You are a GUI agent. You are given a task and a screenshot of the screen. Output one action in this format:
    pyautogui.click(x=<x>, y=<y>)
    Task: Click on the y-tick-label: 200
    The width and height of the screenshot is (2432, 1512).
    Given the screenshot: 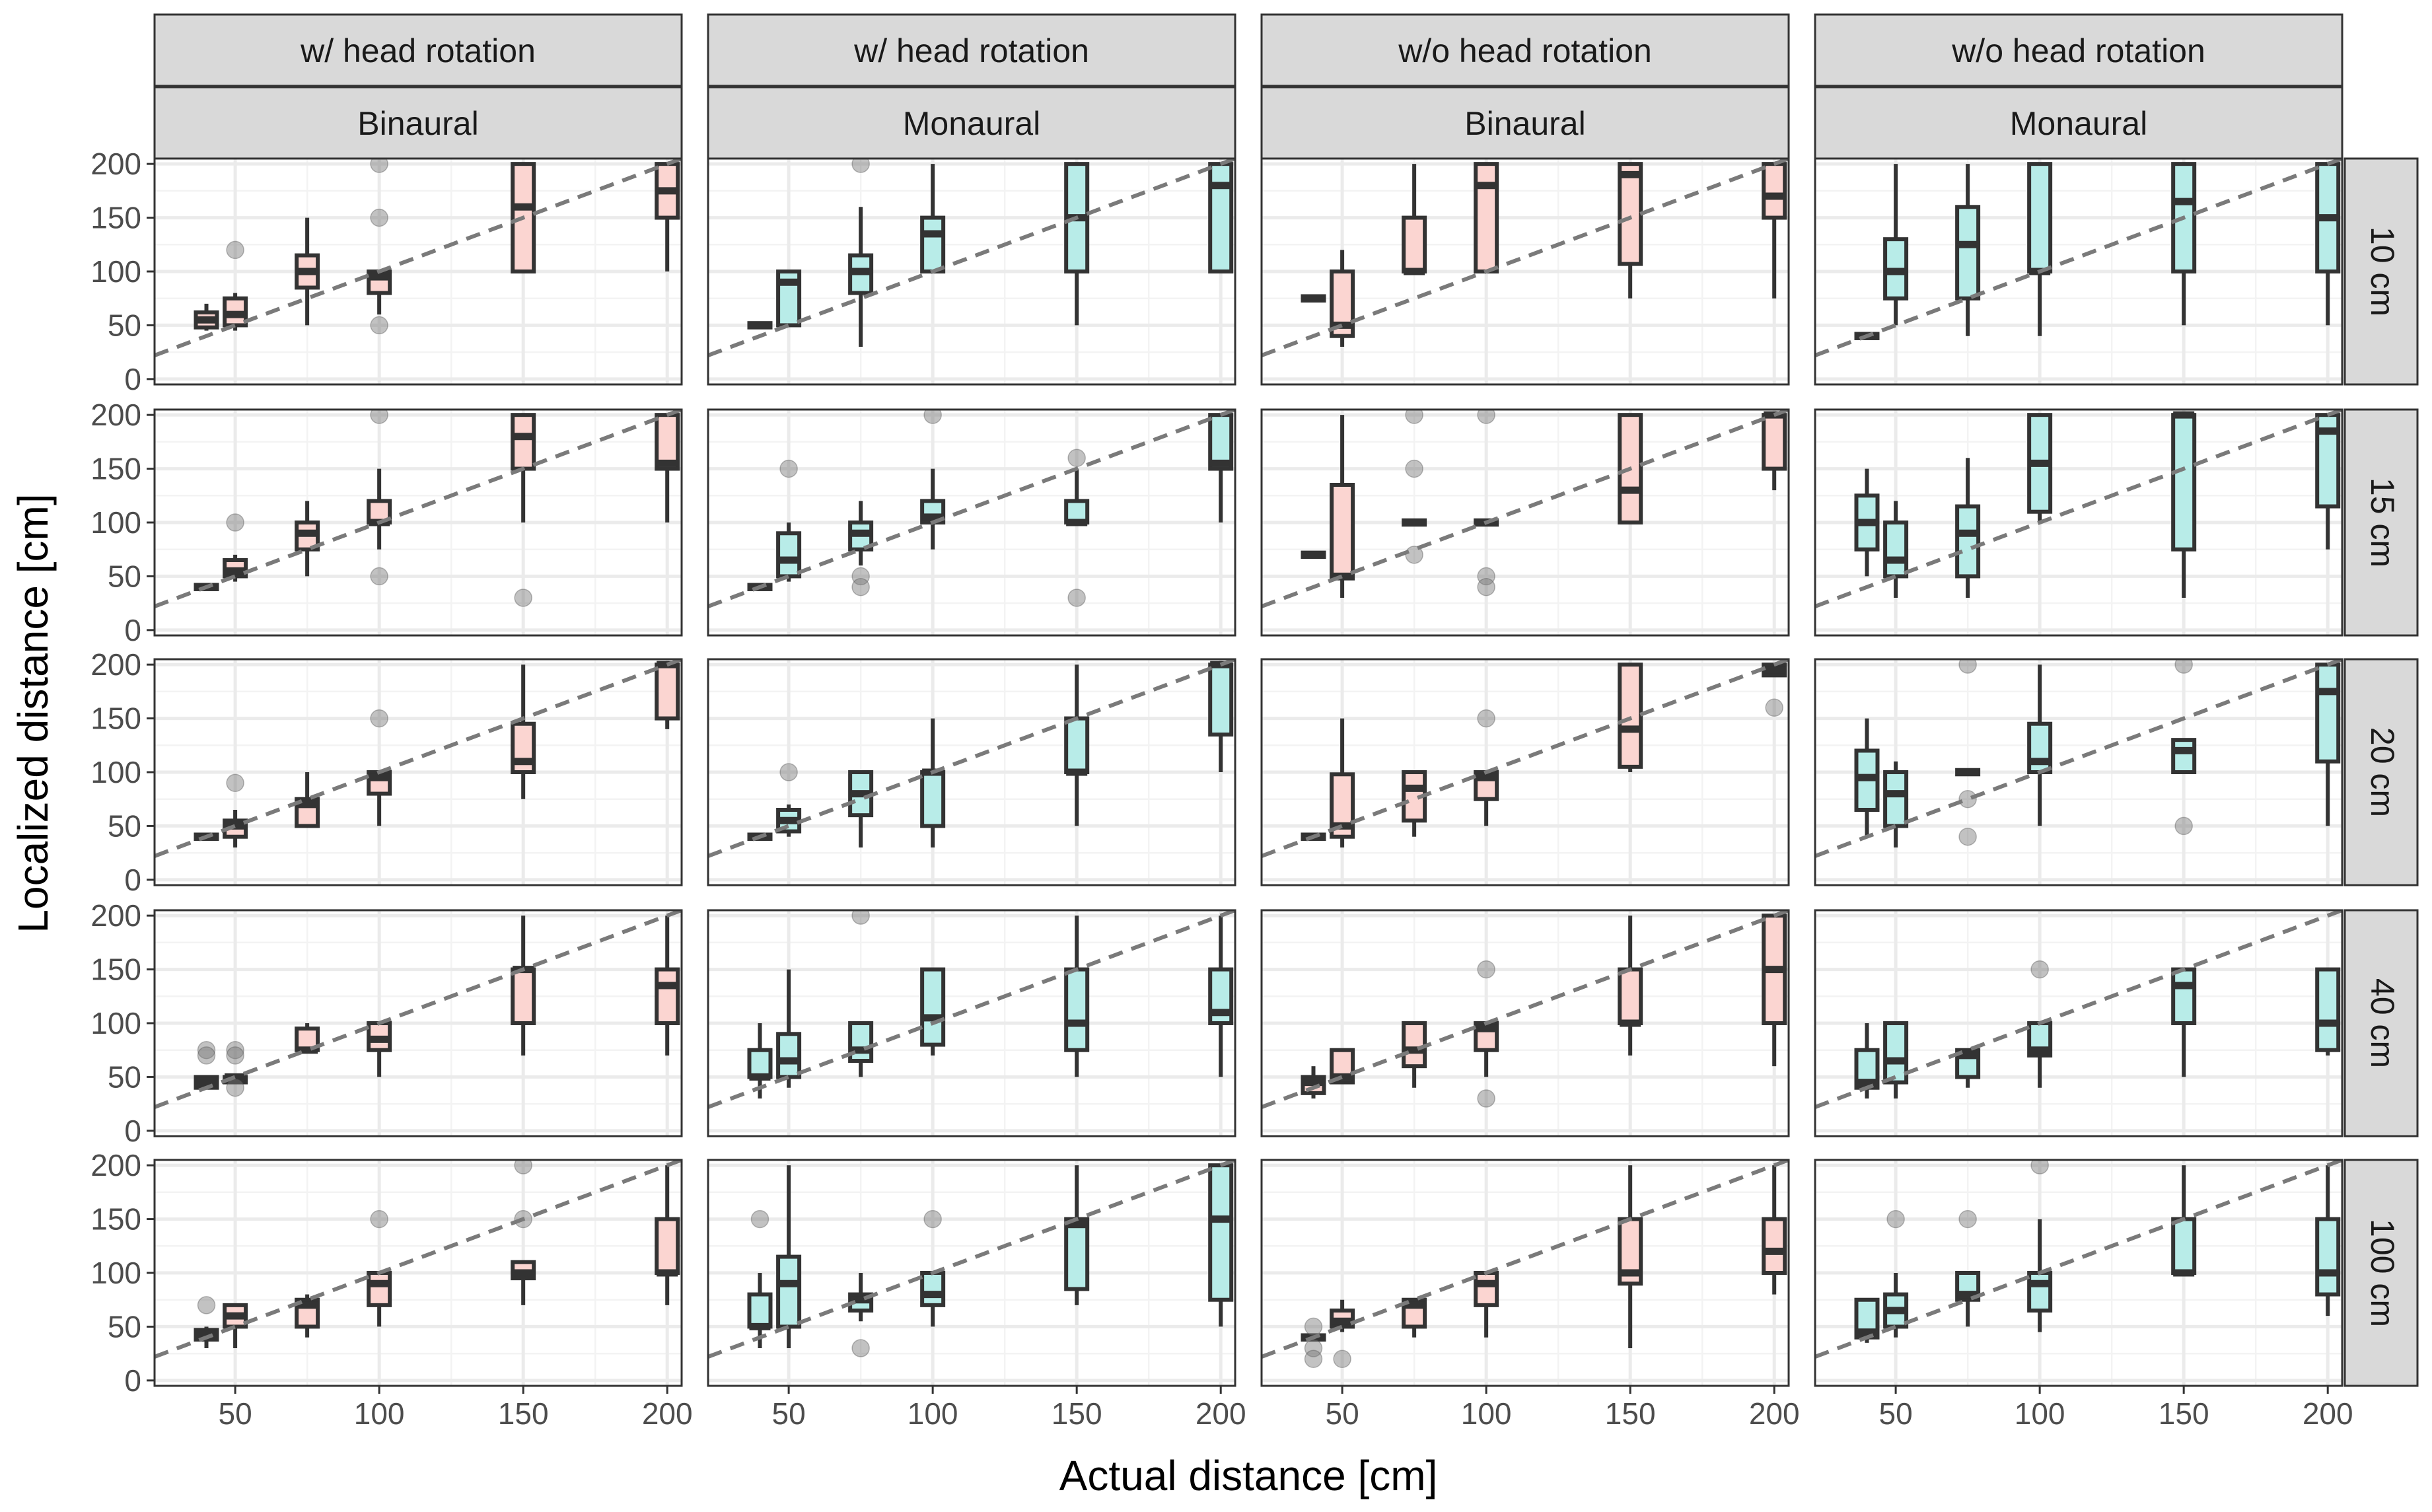 What is the action you would take?
    pyautogui.click(x=116, y=415)
    